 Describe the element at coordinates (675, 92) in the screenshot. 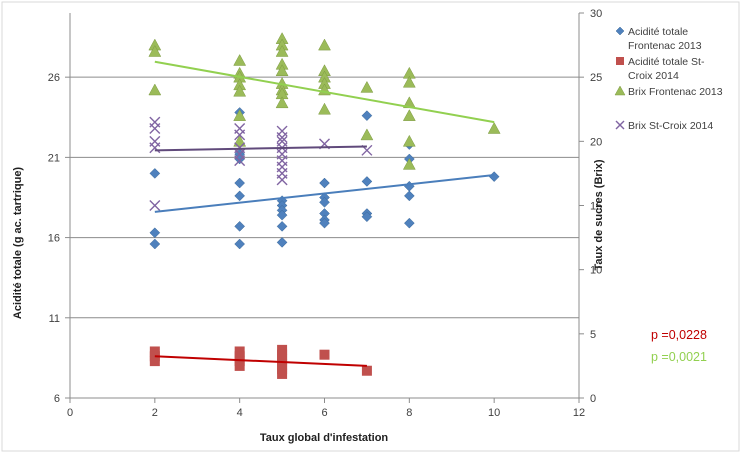

I see `legend-label: Brix Frontenac 2013` at that location.